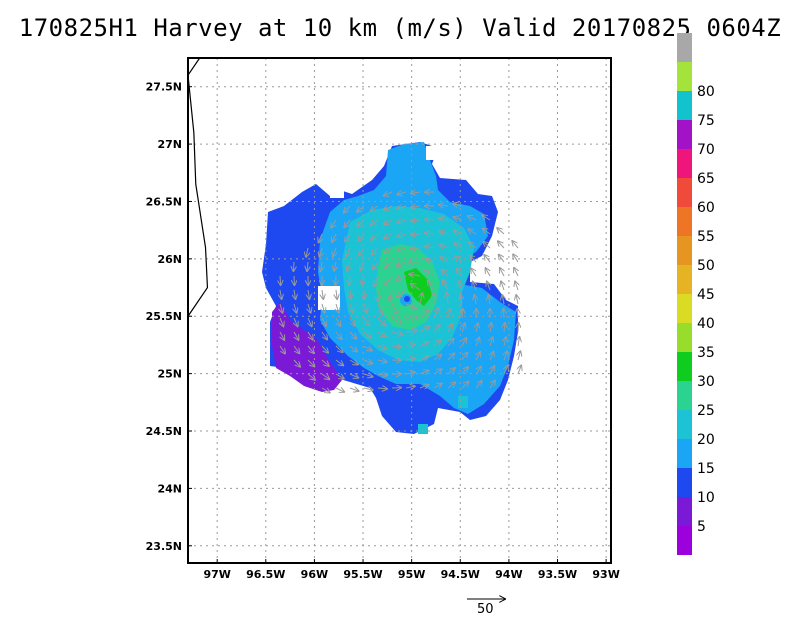 This screenshot has height=618, width=800. What do you see at coordinates (362, 574) in the screenshot?
I see `x-tick-label: 95.5W` at bounding box center [362, 574].